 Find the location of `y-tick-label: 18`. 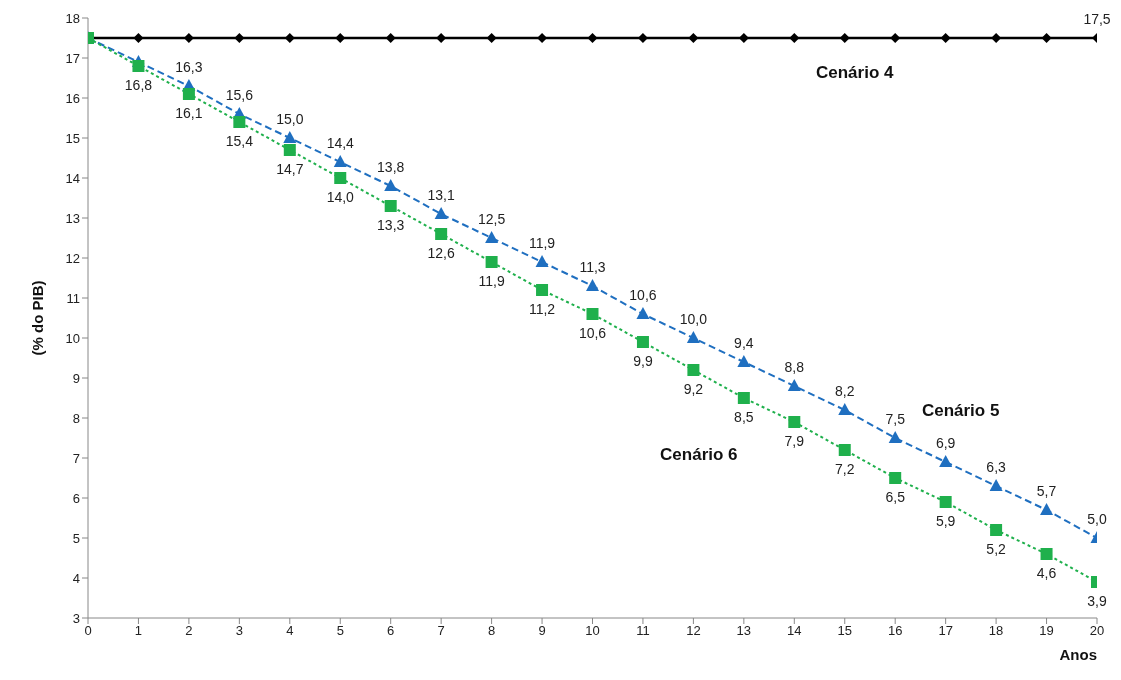

y-tick-label: 18 is located at coordinates (72, 18).